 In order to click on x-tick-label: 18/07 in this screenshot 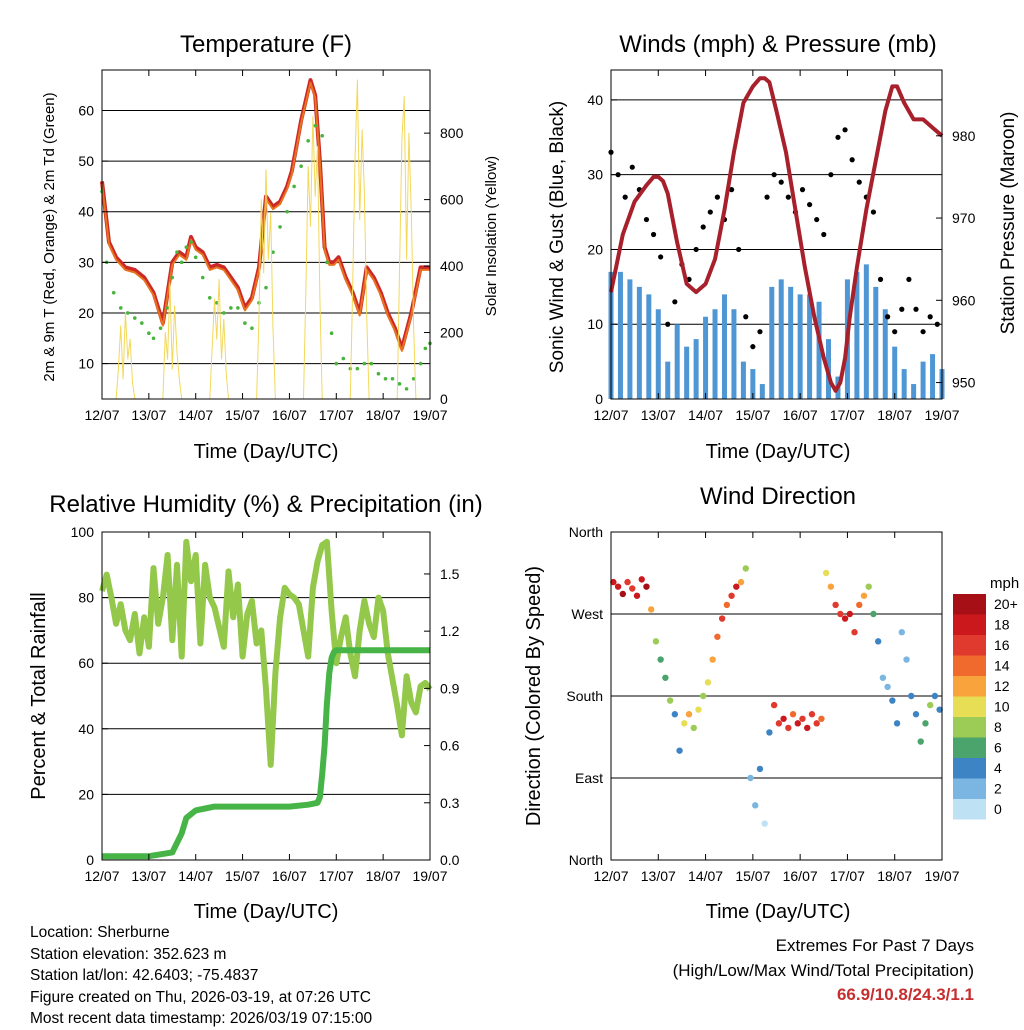, I will do `click(383, 876)`.